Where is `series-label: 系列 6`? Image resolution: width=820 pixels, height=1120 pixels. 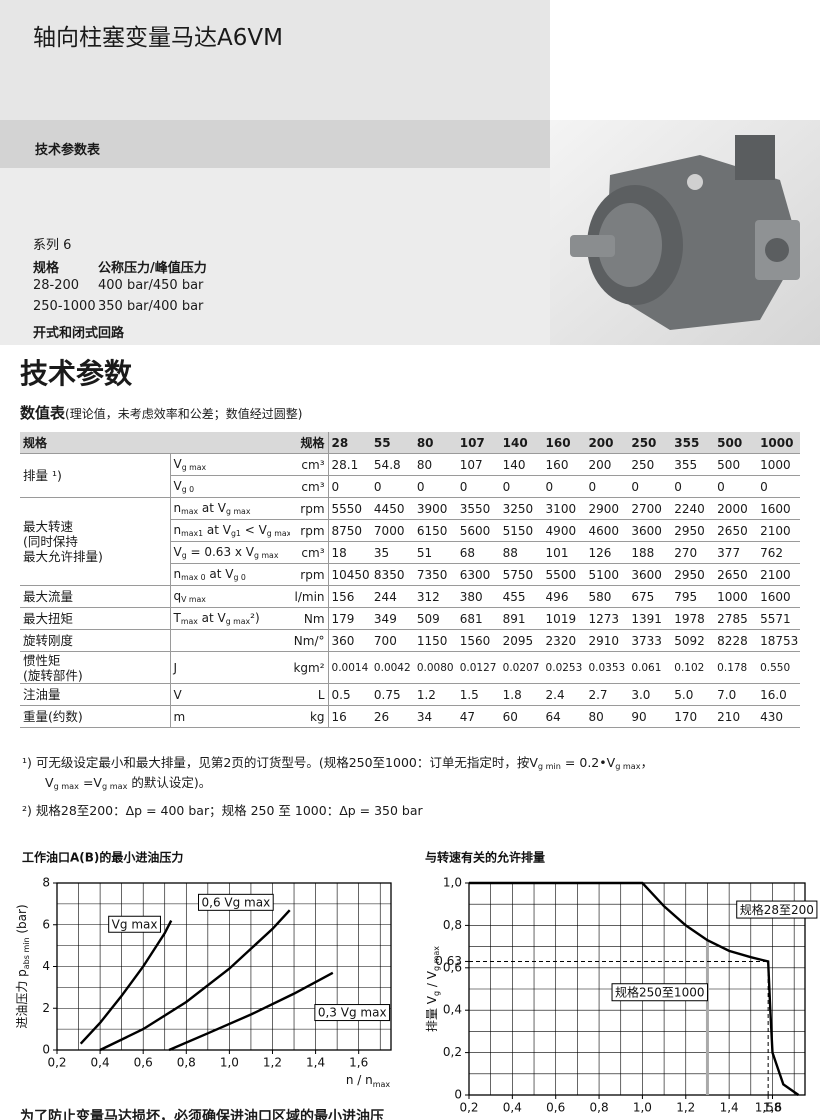
series-label: 系列 6 is located at coordinates (52, 245).